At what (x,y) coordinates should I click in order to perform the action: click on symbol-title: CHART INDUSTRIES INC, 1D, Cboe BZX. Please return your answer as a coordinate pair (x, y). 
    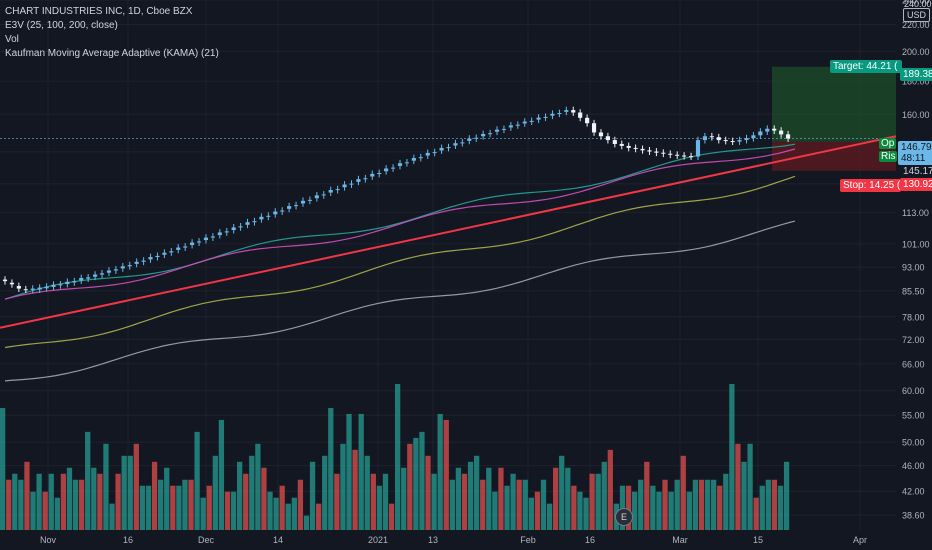
    Looking at the image, I should click on (99, 11).